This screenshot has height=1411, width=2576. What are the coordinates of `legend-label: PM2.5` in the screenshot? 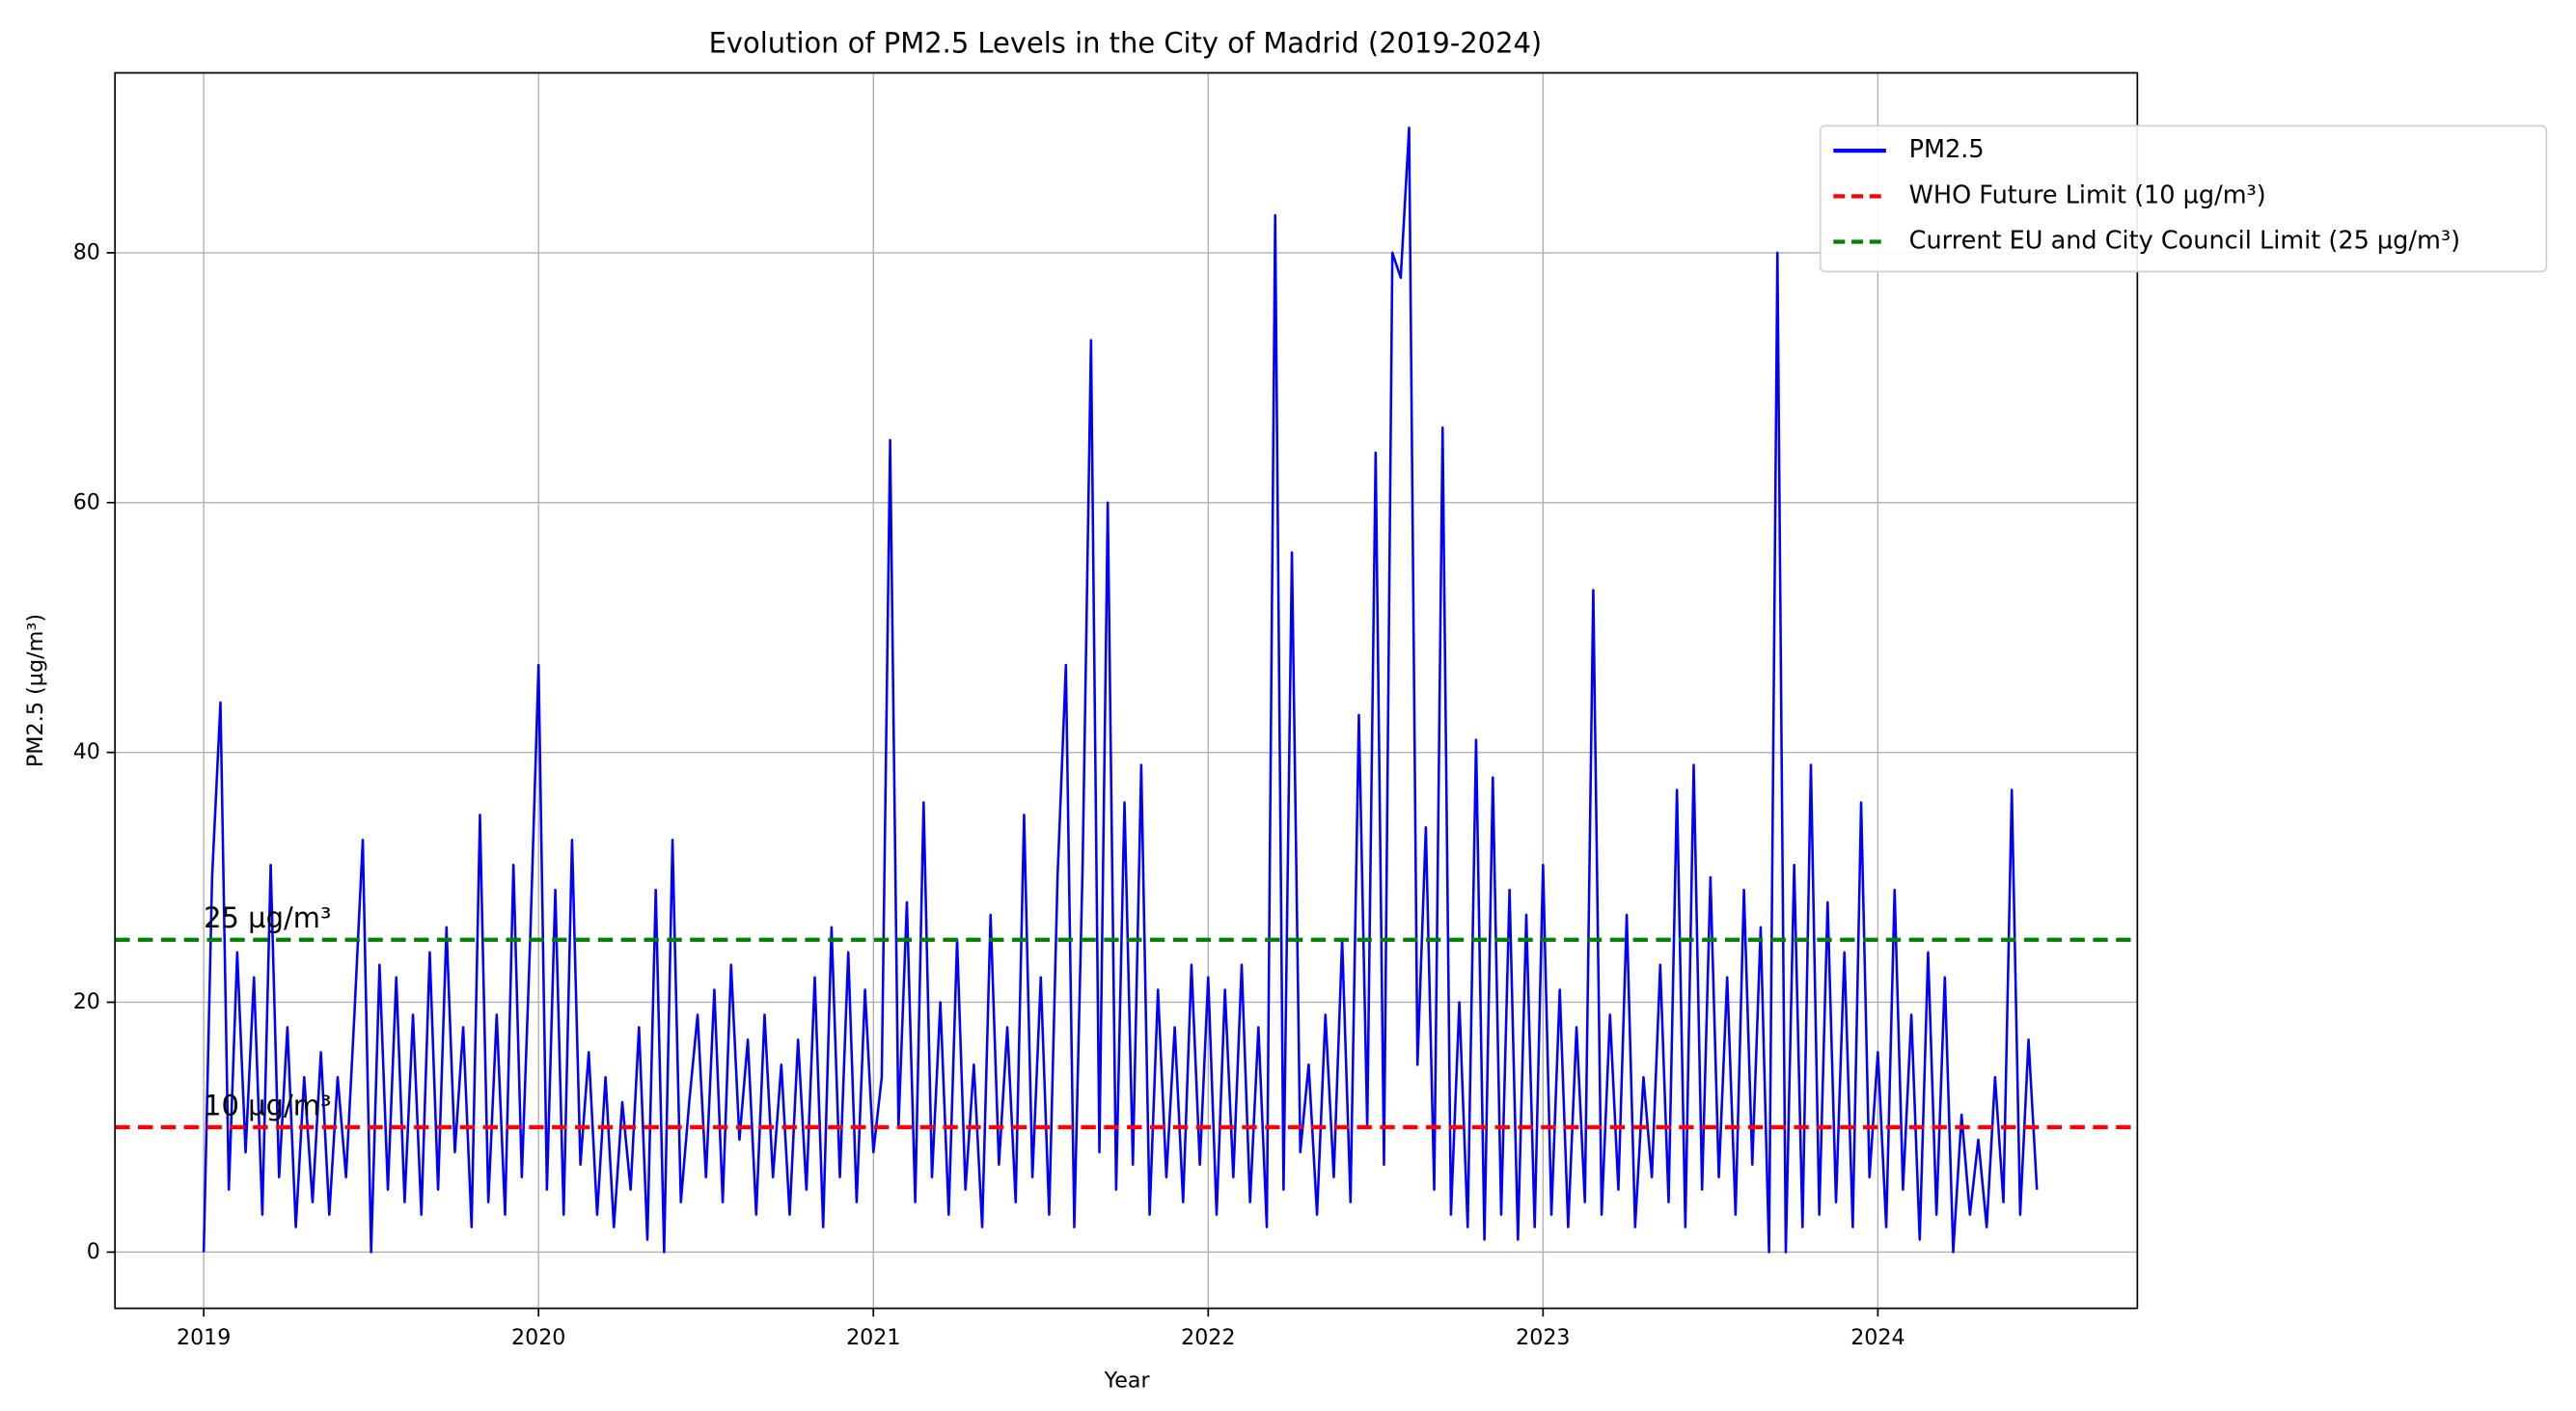 It's located at (1947, 150).